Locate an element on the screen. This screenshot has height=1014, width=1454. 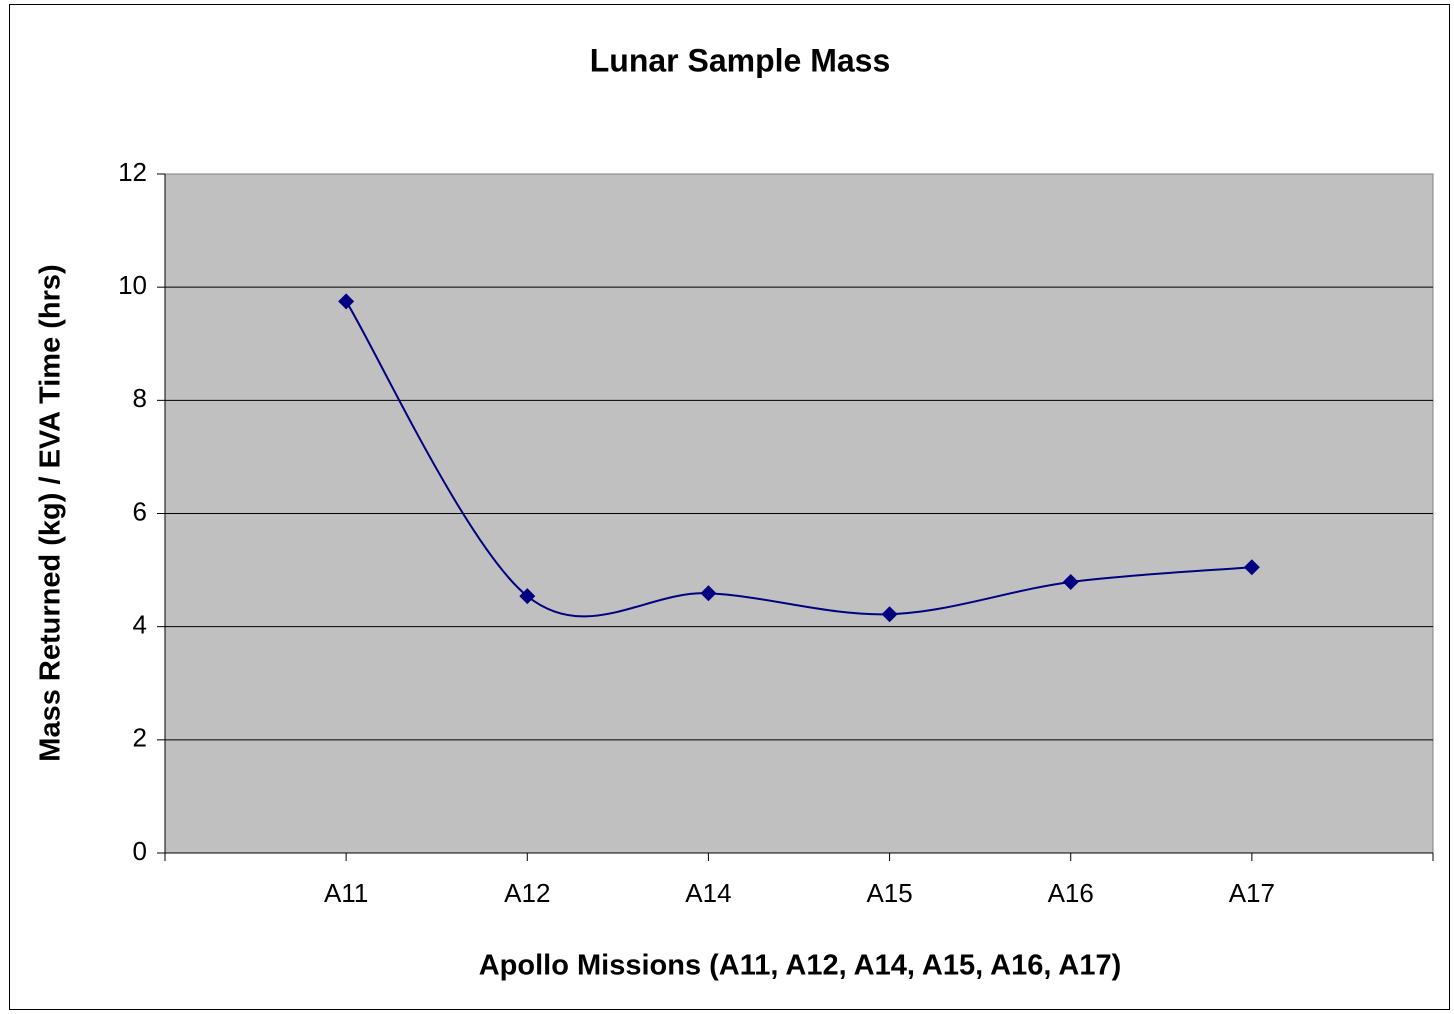
x-tick-label: A14 is located at coordinates (708, 893).